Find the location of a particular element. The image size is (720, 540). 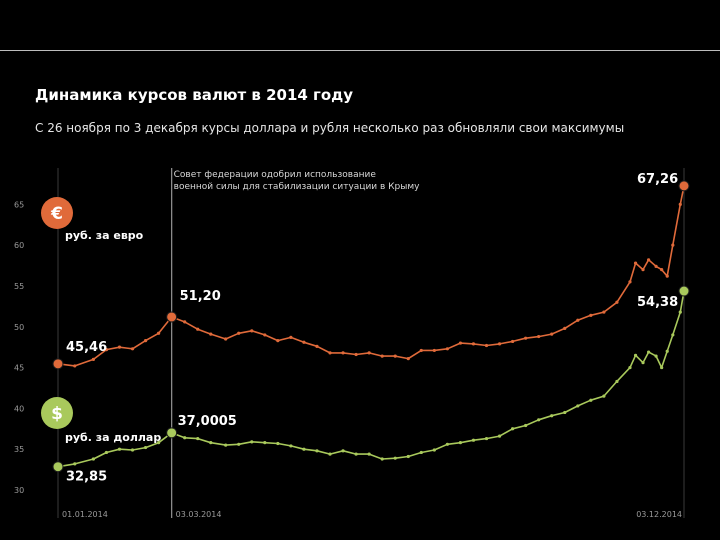

series-name-label: руб. за доллар is located at coordinates (113, 437).